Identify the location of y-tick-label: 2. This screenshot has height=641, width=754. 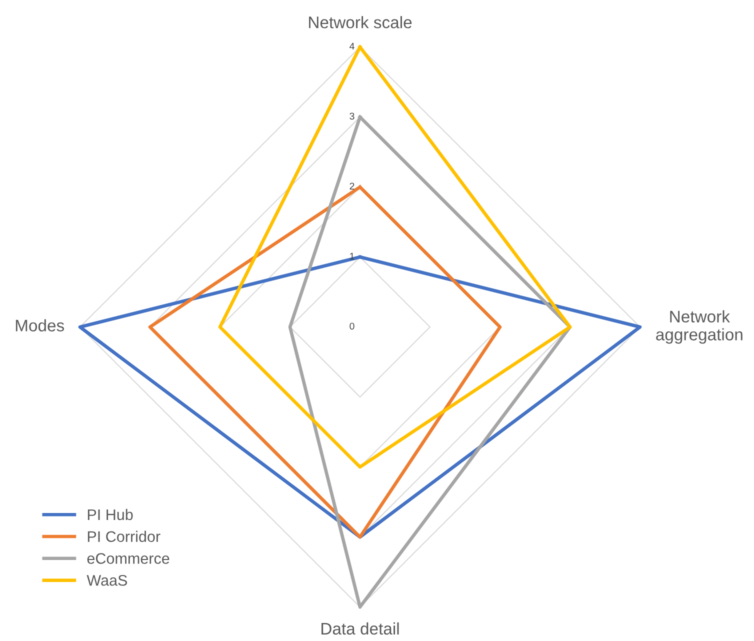
(352, 186).